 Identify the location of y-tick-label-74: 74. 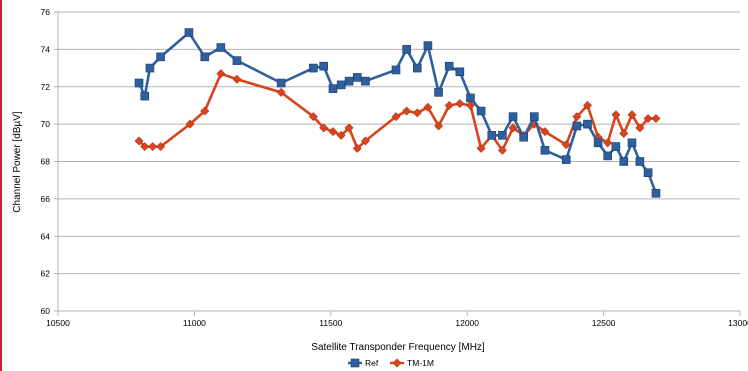
(46, 49).